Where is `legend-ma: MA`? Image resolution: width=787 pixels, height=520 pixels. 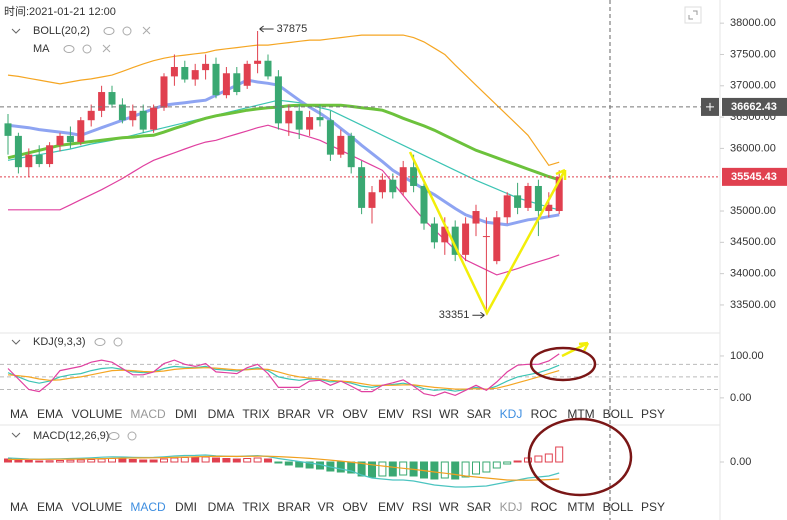 legend-ma: MA is located at coordinates (41, 49).